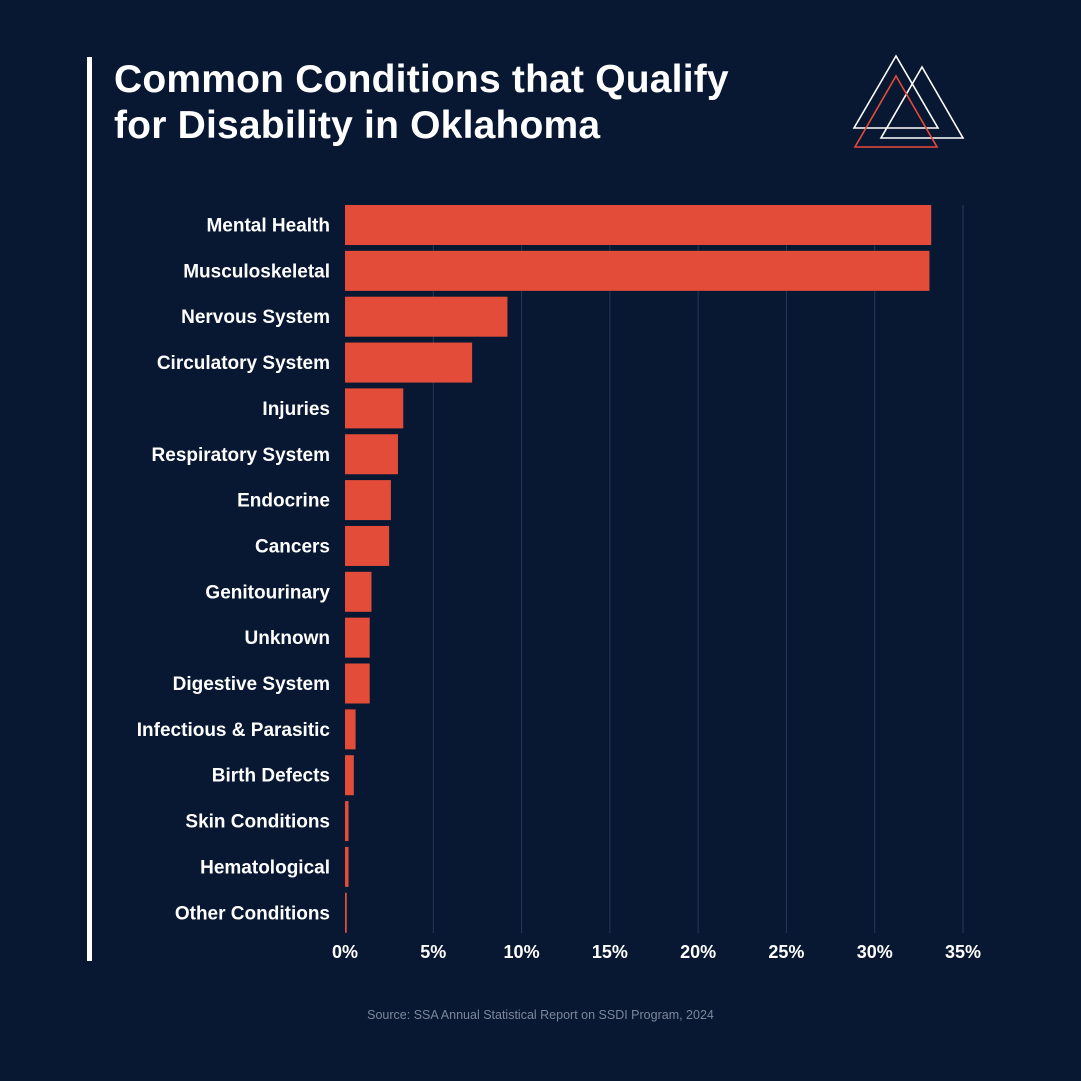  What do you see at coordinates (267, 592) in the screenshot?
I see `category-label: Genitourinary` at bounding box center [267, 592].